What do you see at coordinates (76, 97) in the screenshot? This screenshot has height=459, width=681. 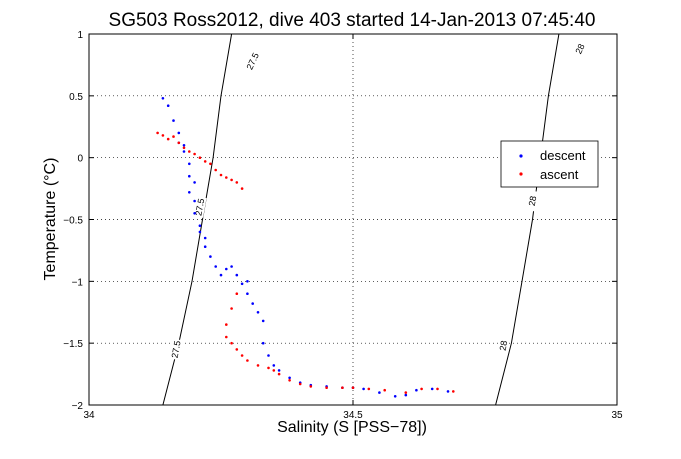 I see `y-tick-label: 0.5` at bounding box center [76, 97].